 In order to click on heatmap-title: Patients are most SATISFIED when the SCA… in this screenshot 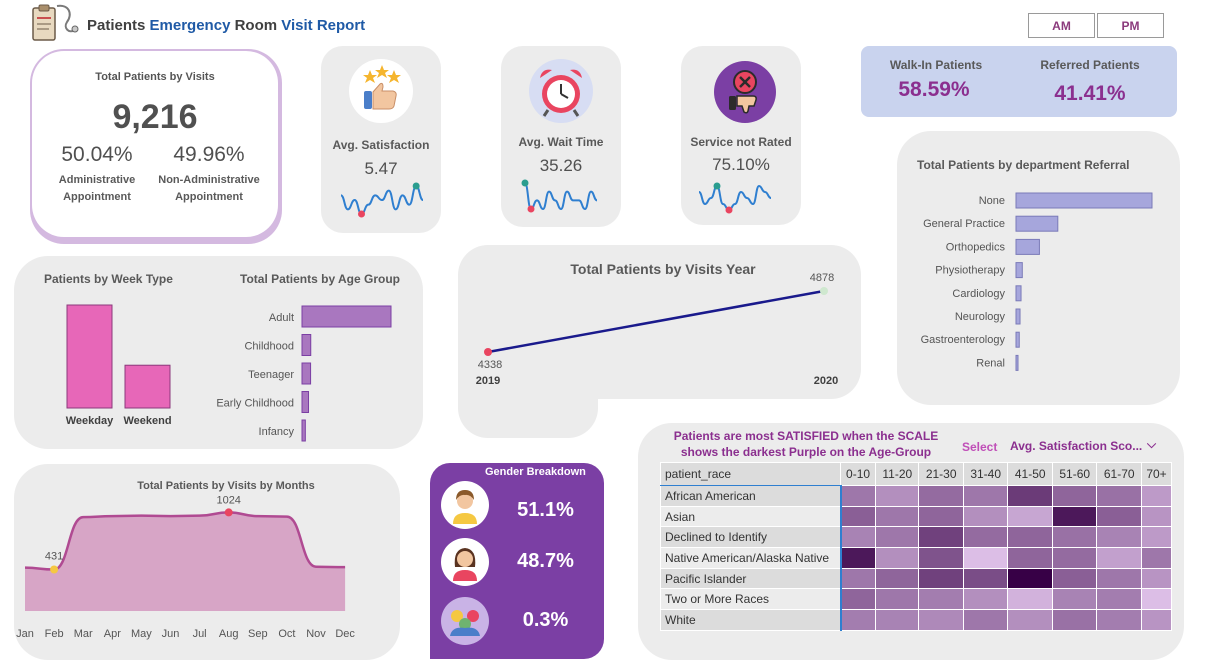, I will do `click(806, 444)`.